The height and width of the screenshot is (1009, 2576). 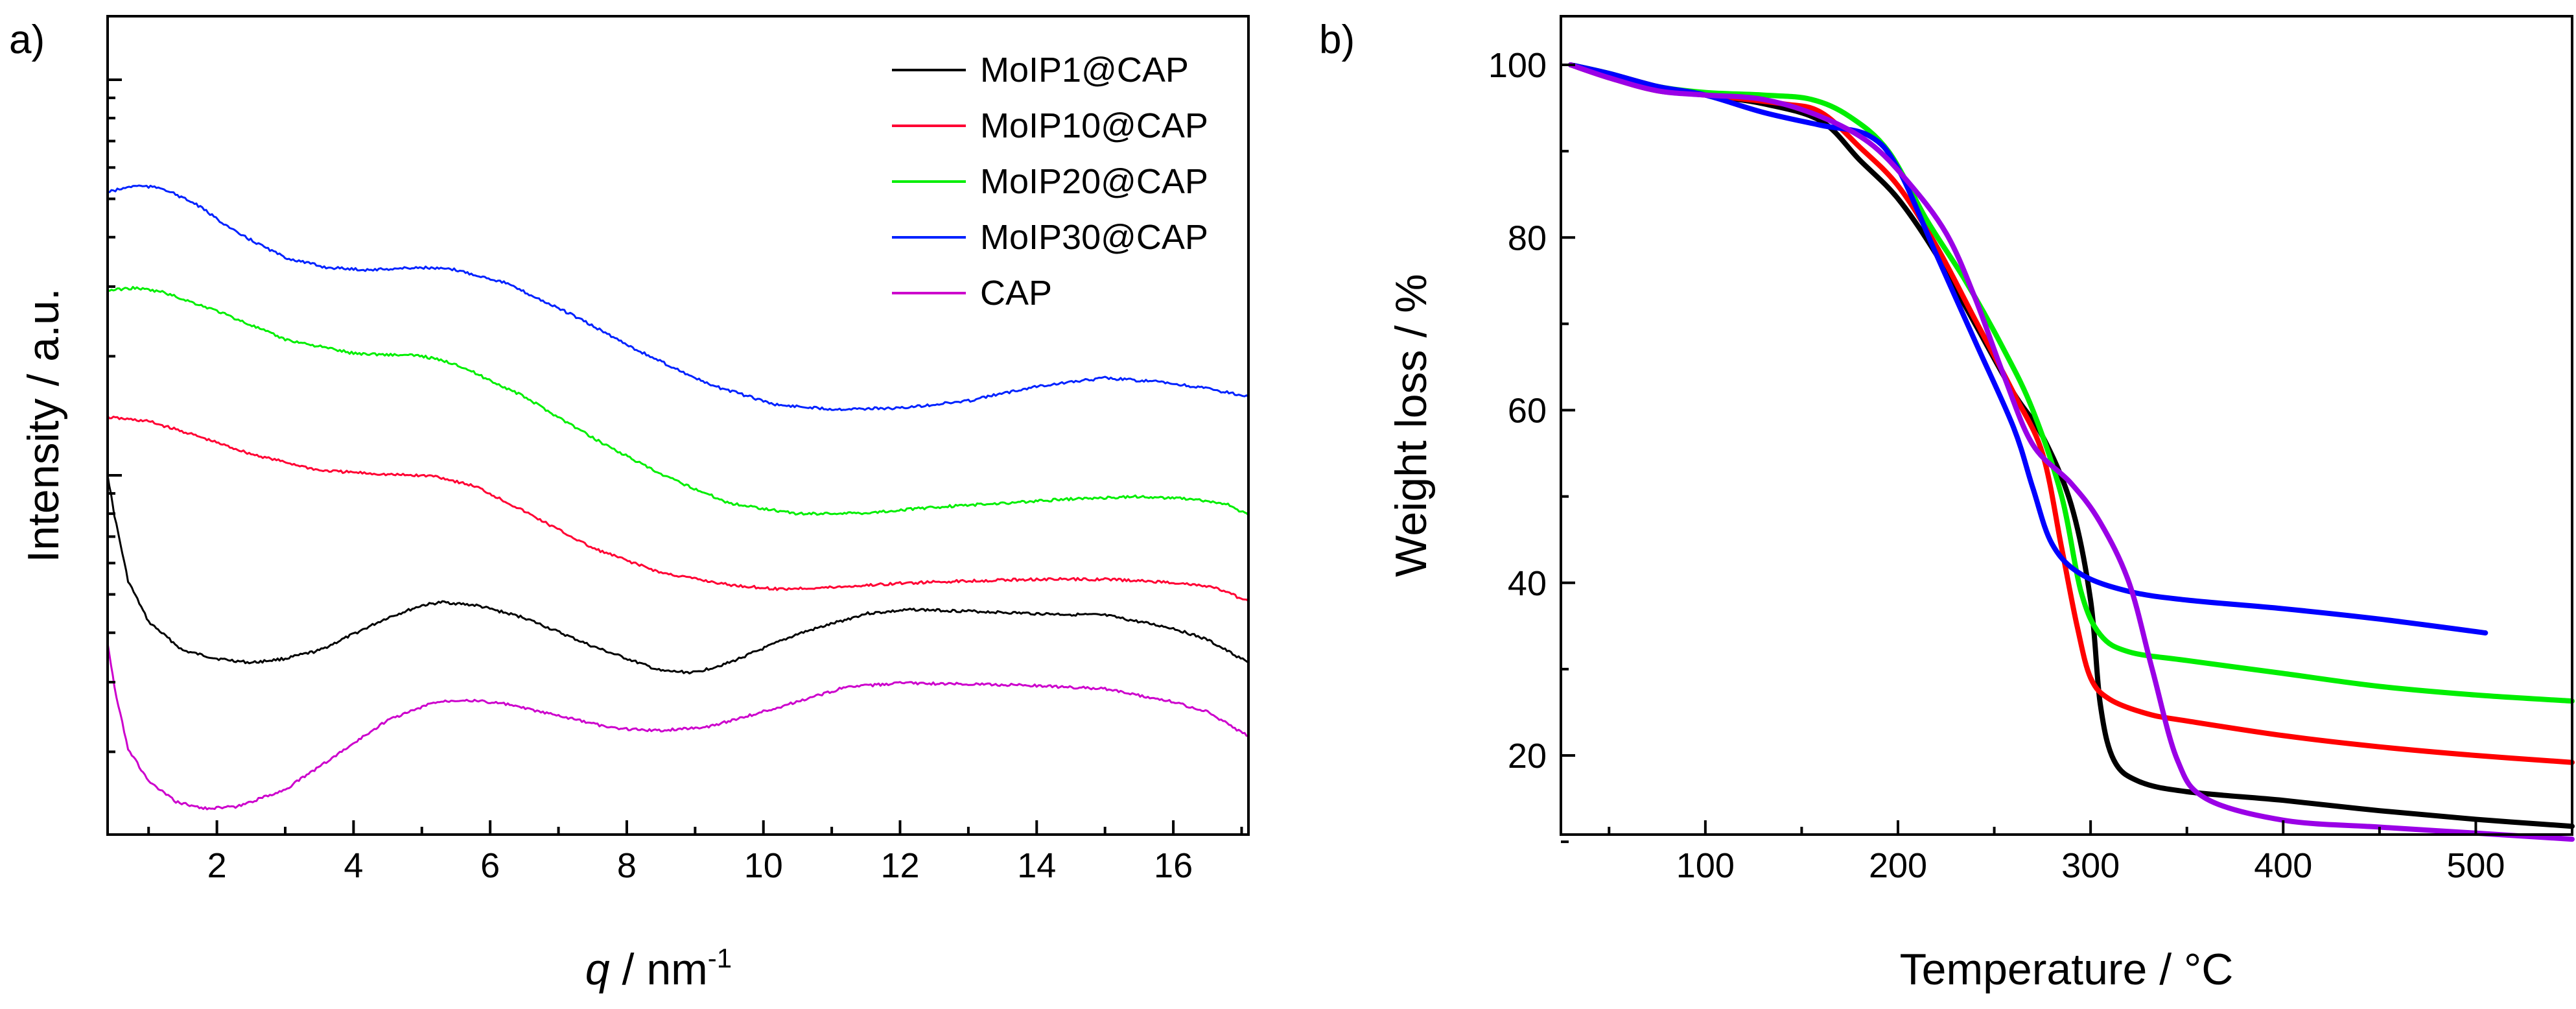 What do you see at coordinates (1084, 70) in the screenshot?
I see `panel-a-legend-label-moip1-cap: MoIP1@CAP` at bounding box center [1084, 70].